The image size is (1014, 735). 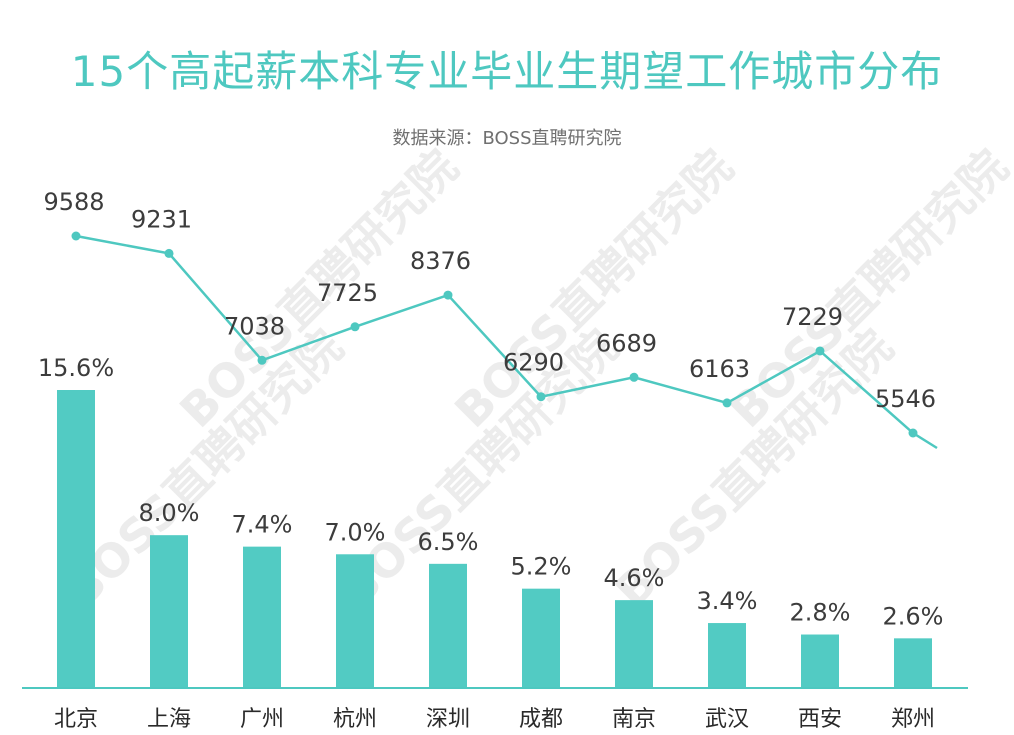 I want to click on line-value-label: 6290, so click(x=533, y=363).